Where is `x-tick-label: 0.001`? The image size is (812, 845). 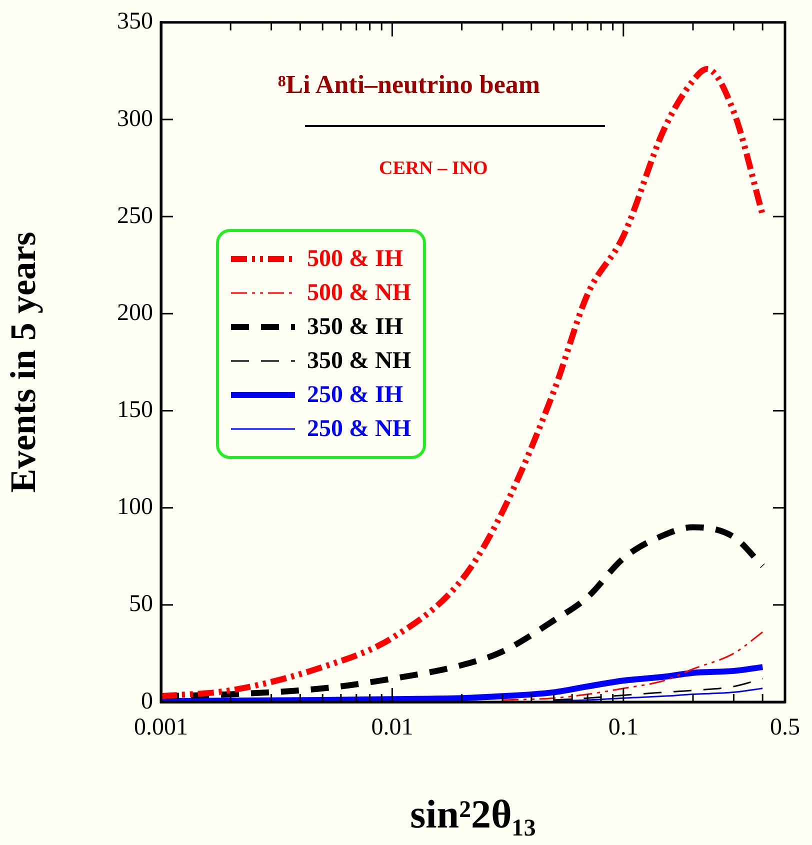
x-tick-label: 0.001 is located at coordinates (161, 727).